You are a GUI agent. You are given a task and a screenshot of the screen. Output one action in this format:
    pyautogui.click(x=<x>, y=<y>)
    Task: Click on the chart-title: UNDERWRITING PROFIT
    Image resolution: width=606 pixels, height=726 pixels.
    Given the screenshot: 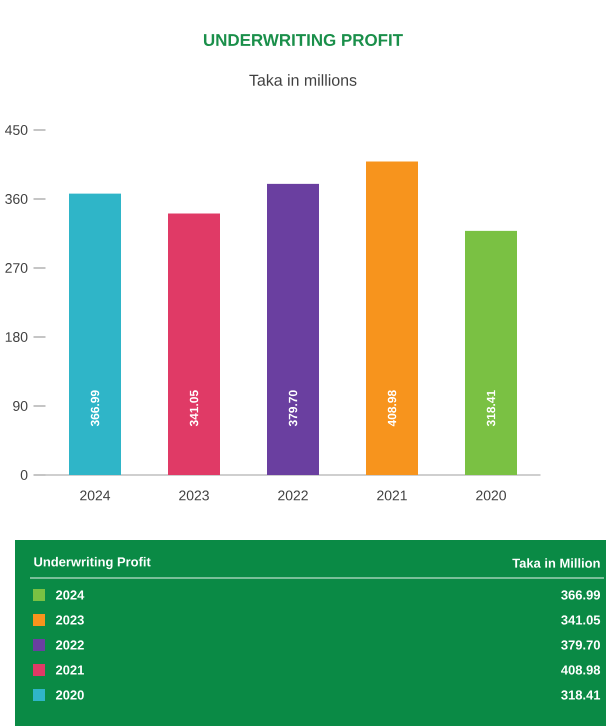 What is the action you would take?
    pyautogui.click(x=303, y=40)
    